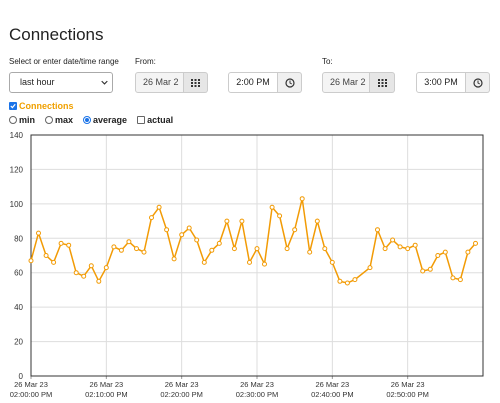 Image resolution: width=500 pixels, height=403 pixels. Describe the element at coordinates (407, 394) in the screenshot. I see `x-tick-label-time: 02:50:00 PM` at that location.